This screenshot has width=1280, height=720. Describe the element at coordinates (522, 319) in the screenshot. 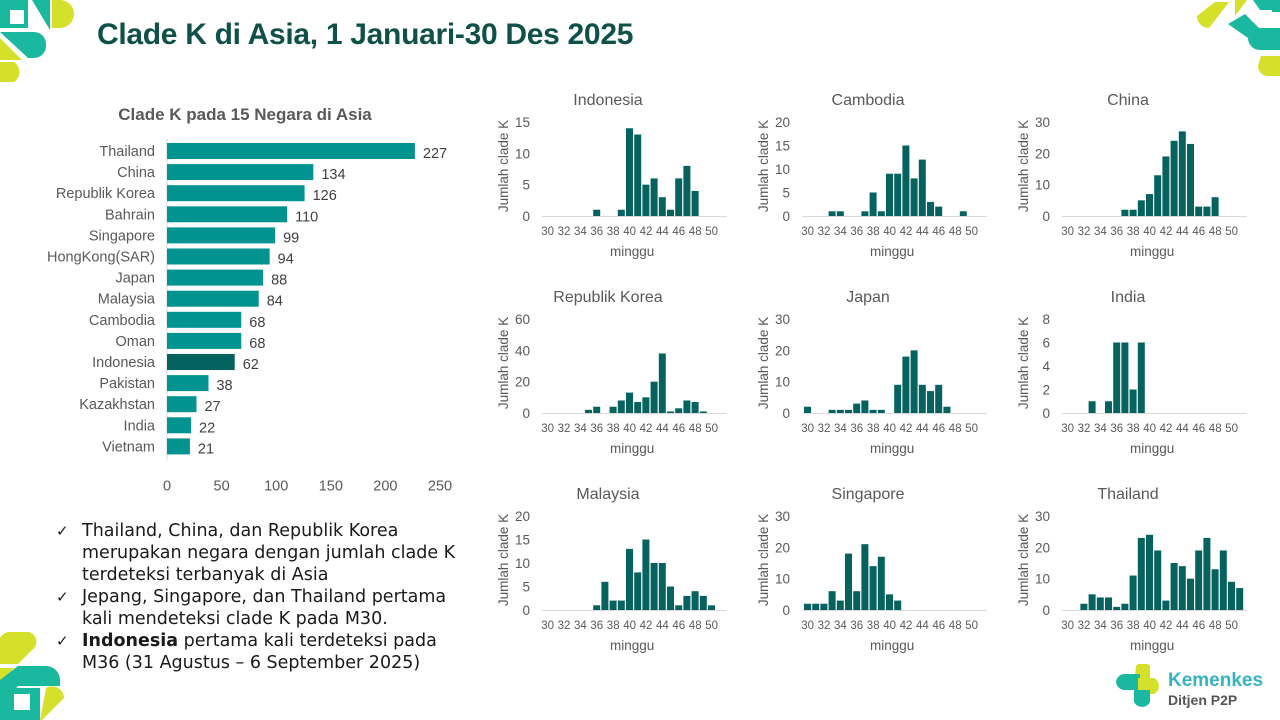

I see `y-tick-label: 60` at that location.